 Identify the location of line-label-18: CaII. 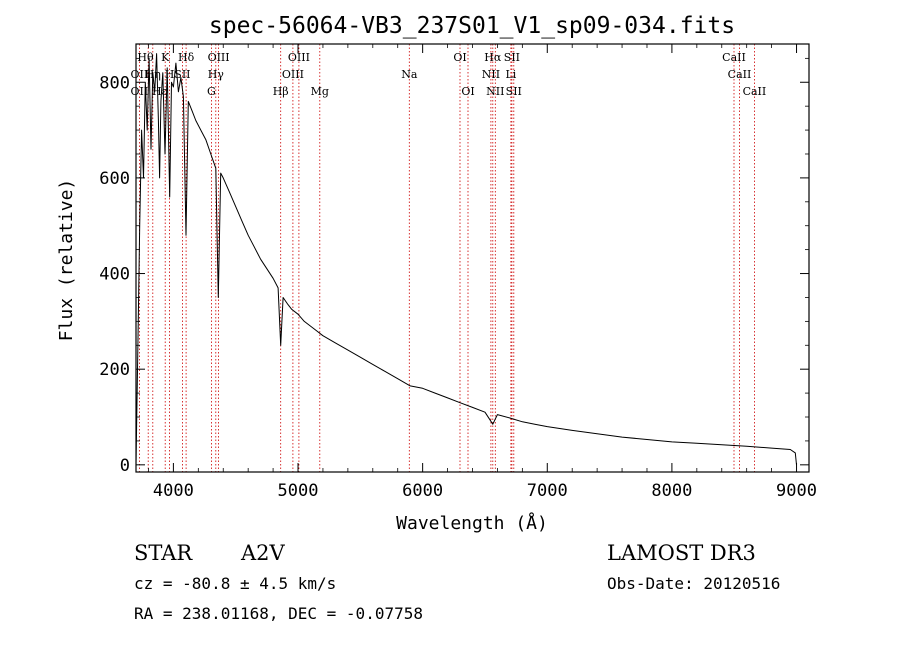
(740, 74).